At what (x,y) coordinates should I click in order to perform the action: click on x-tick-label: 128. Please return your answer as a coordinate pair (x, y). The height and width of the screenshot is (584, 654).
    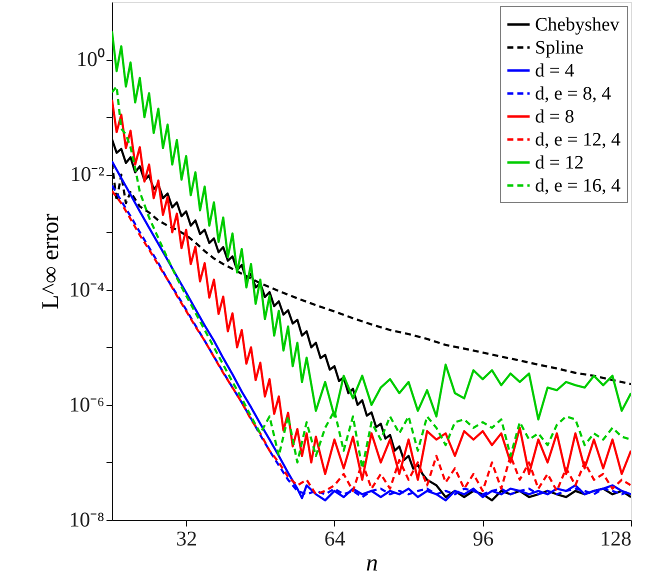
    Looking at the image, I should click on (616, 538).